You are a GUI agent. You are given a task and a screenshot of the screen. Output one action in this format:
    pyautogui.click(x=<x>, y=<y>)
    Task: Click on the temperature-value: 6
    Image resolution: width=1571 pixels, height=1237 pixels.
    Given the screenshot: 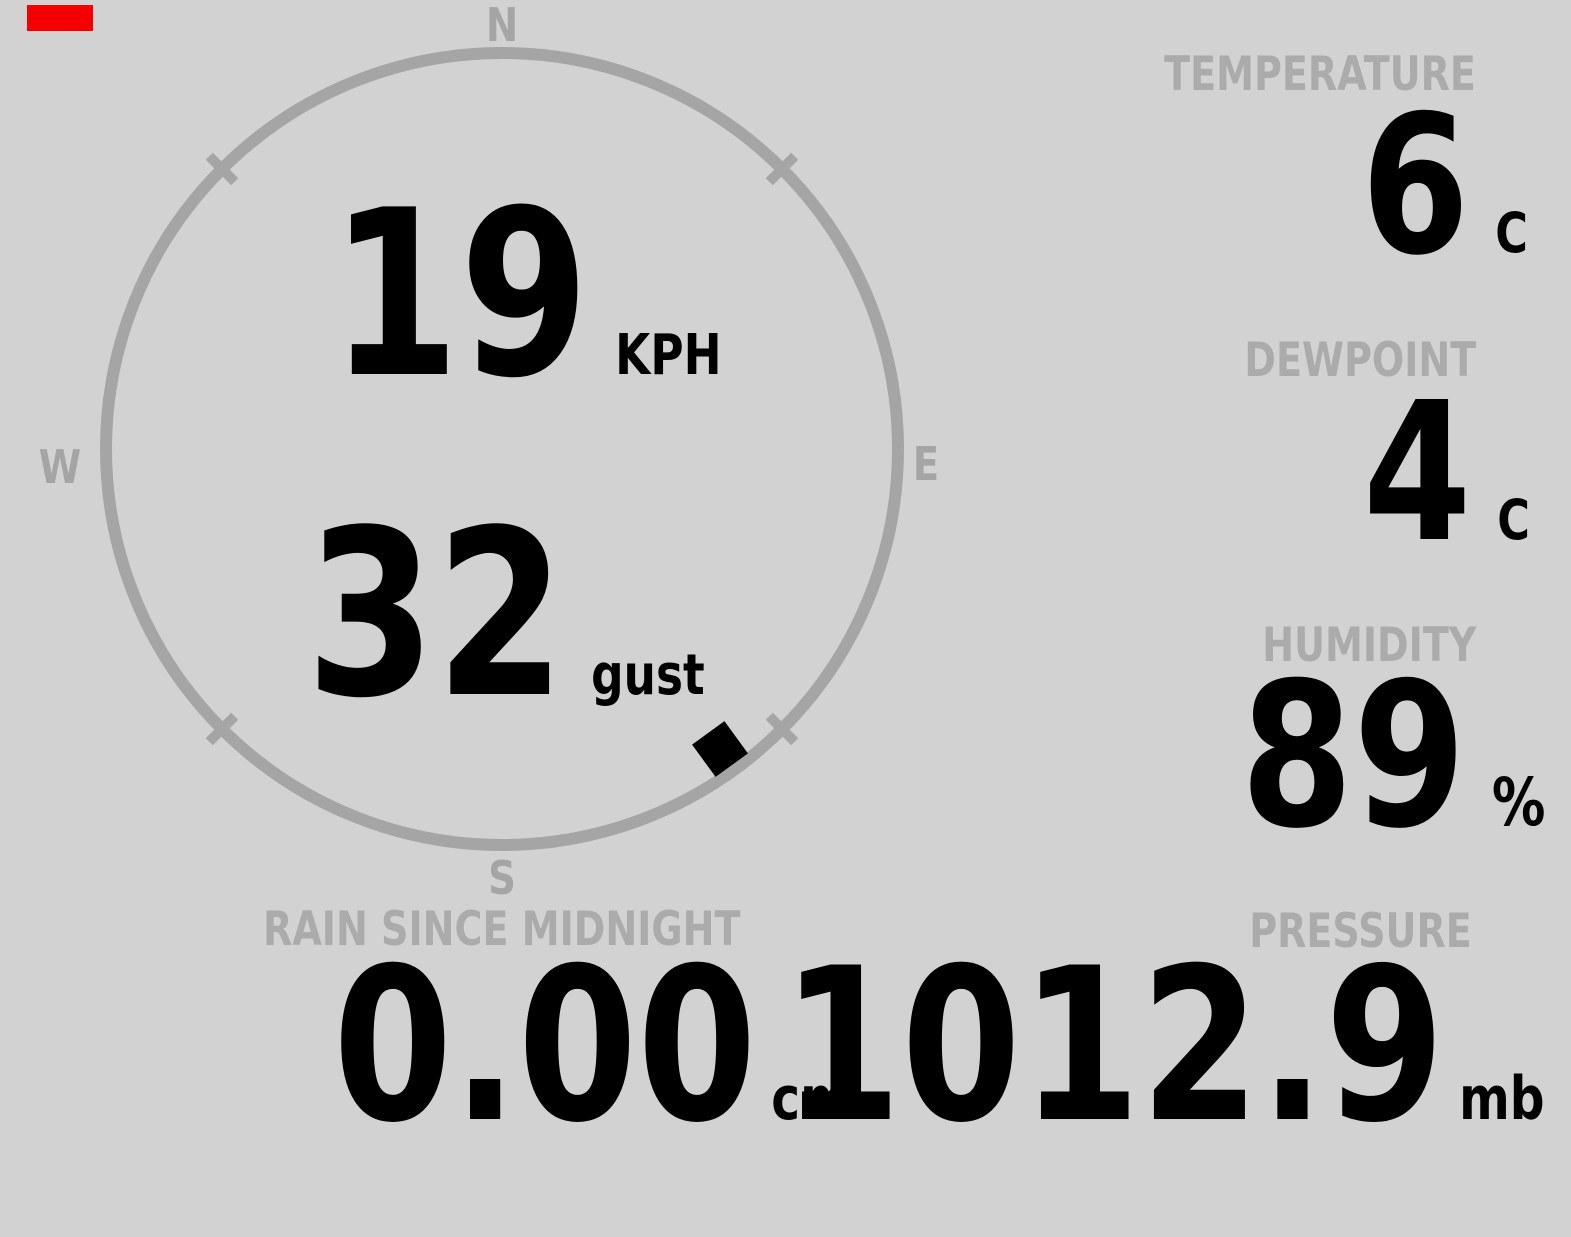 What is the action you would take?
    pyautogui.click(x=1415, y=186)
    